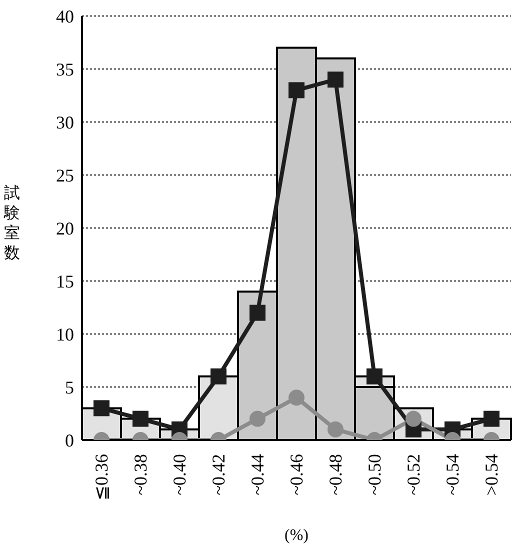 This screenshot has width=515, height=550. Describe the element at coordinates (296, 475) in the screenshot. I see `x-tick-label: ~0.46` at that location.